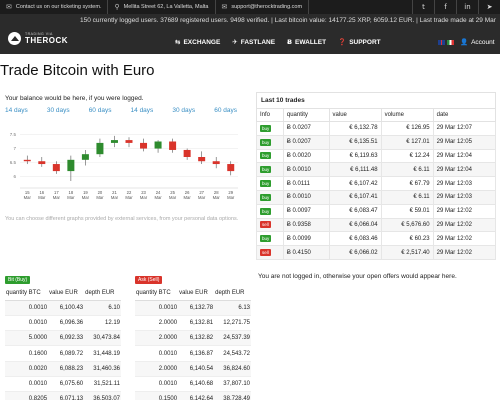 The width and height of the screenshot is (500, 400). I want to click on nav-exchange: ⇆ EXCHANGE, so click(197, 42).